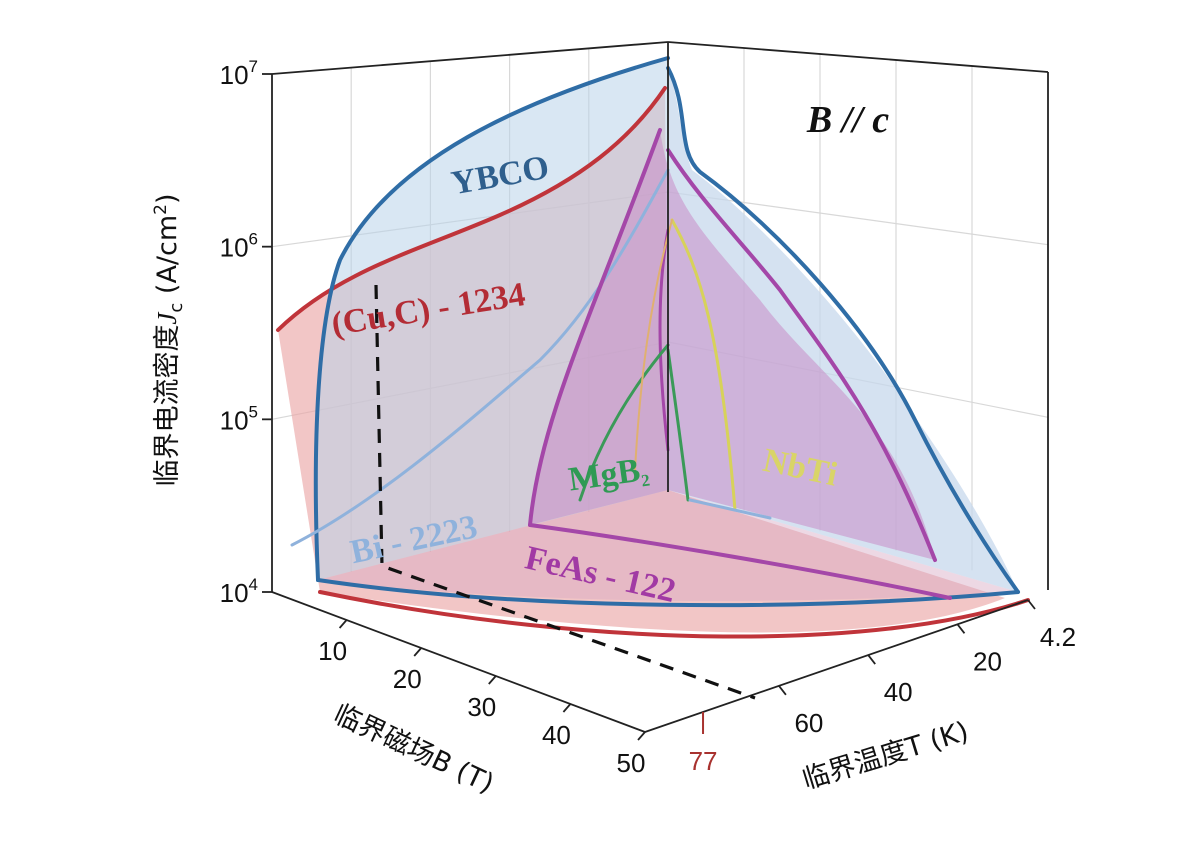  I want to click on jc-axis-label-main: 临界电流密度, so click(167, 406).